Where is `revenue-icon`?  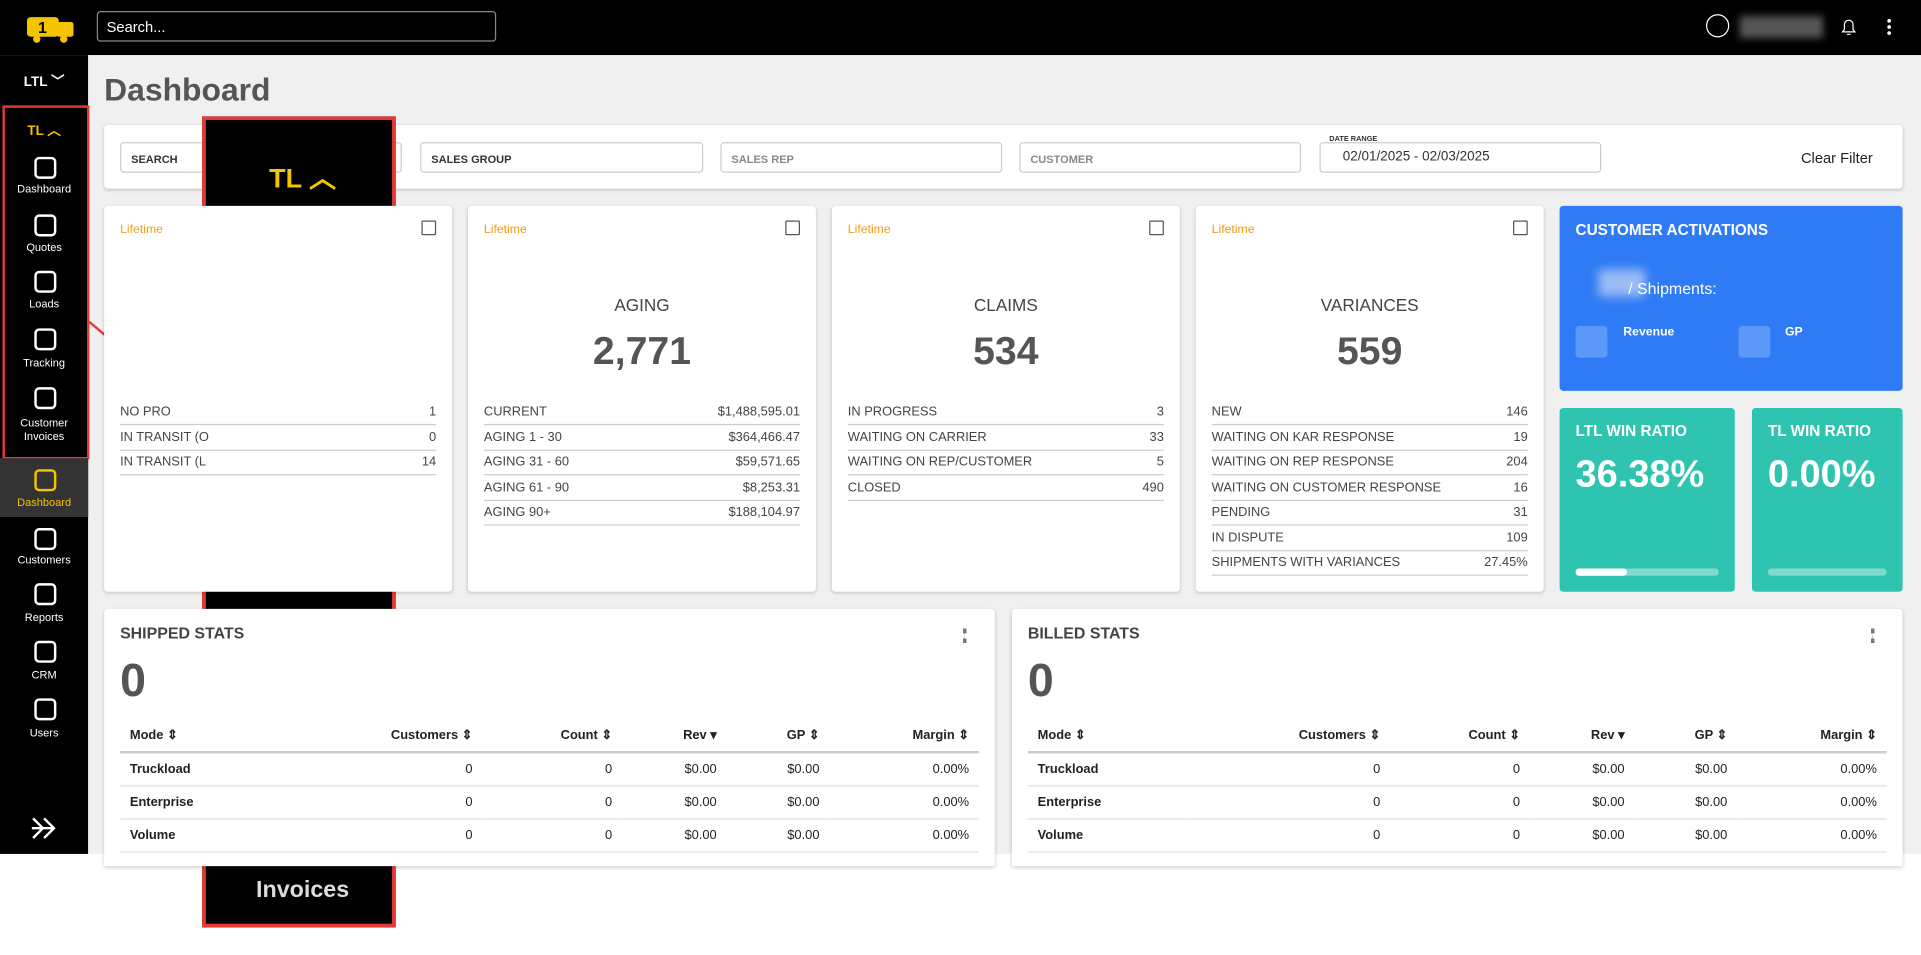
revenue-icon is located at coordinates (1591, 341).